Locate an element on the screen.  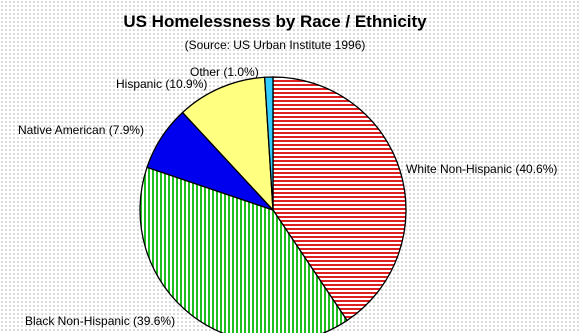
chart-title: US Homelessness by Race / Ethnicity is located at coordinates (275, 21).